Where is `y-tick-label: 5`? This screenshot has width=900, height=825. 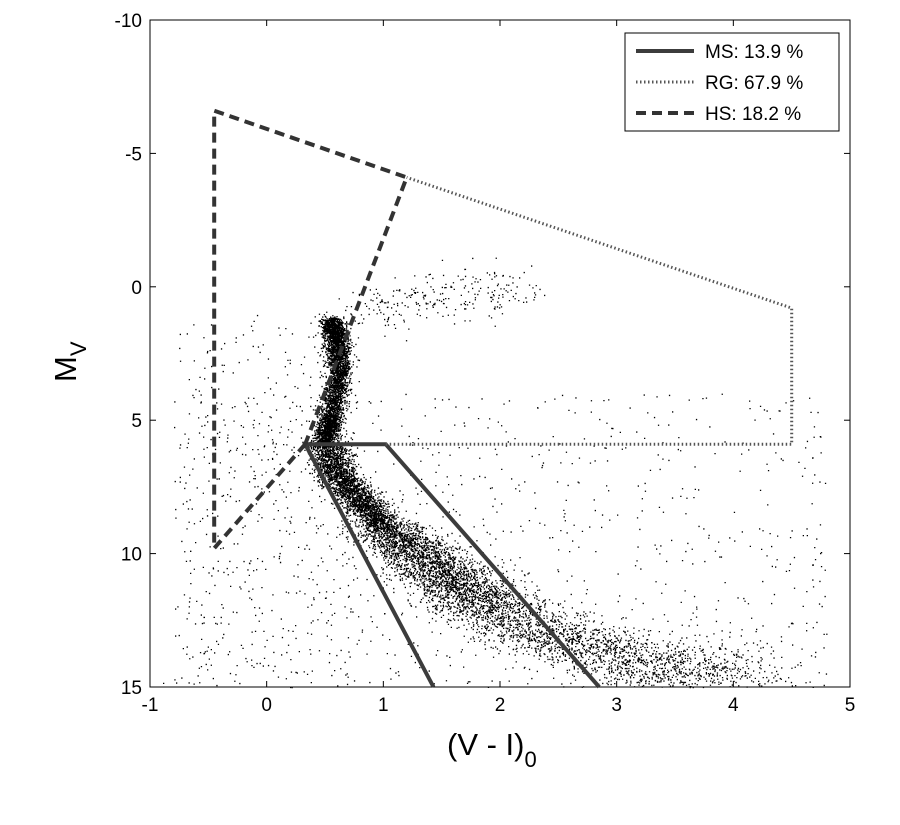
y-tick-label: 5 is located at coordinates (136, 421).